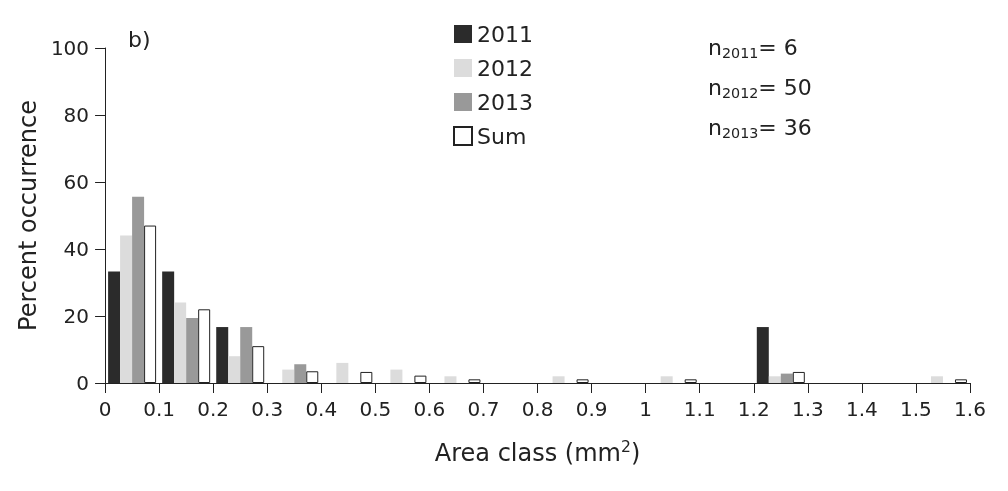  I want to click on x-tick-label: 0.4, so click(321, 409).